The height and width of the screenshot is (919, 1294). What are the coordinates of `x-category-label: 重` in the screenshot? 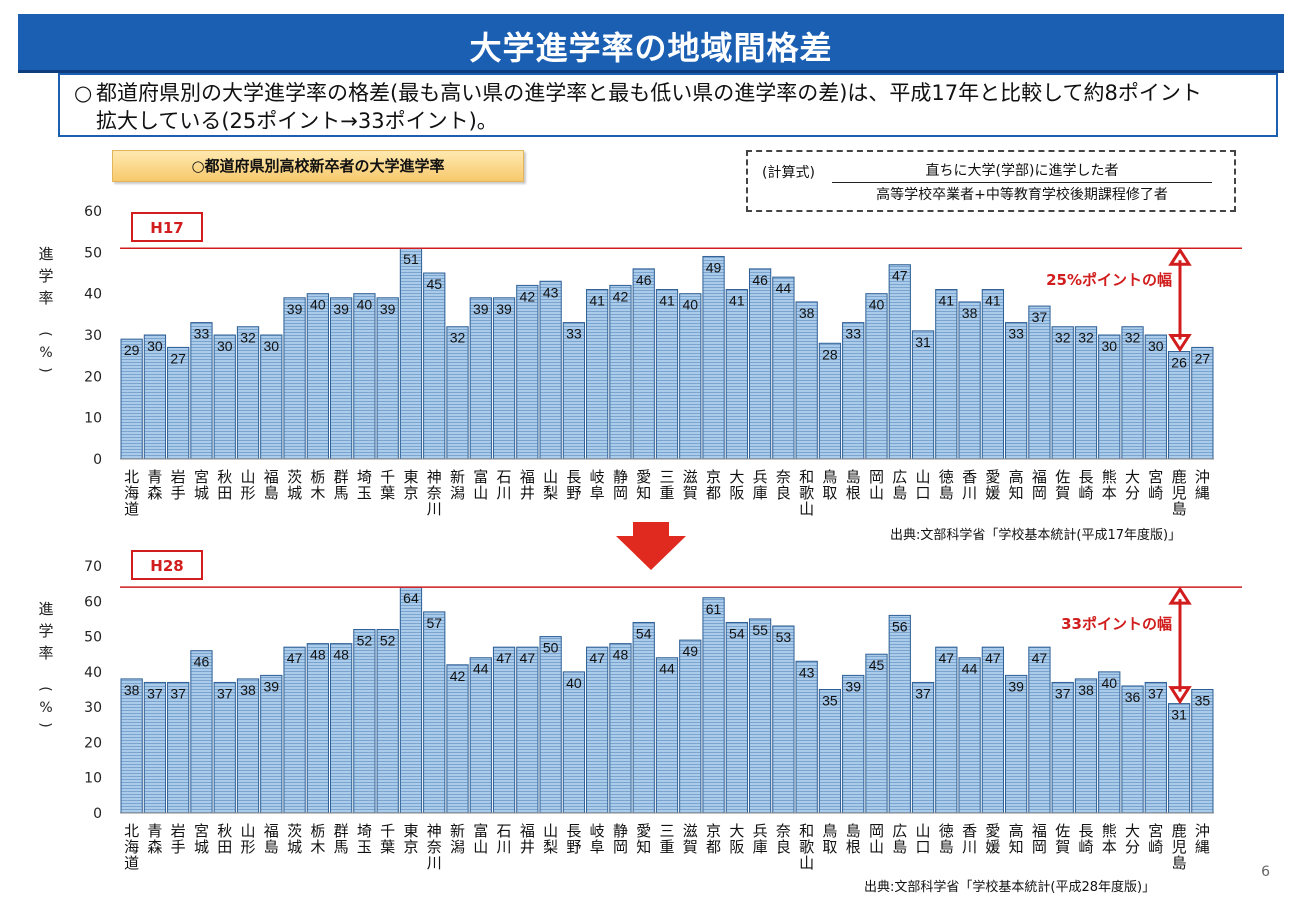 It's located at (666, 493).